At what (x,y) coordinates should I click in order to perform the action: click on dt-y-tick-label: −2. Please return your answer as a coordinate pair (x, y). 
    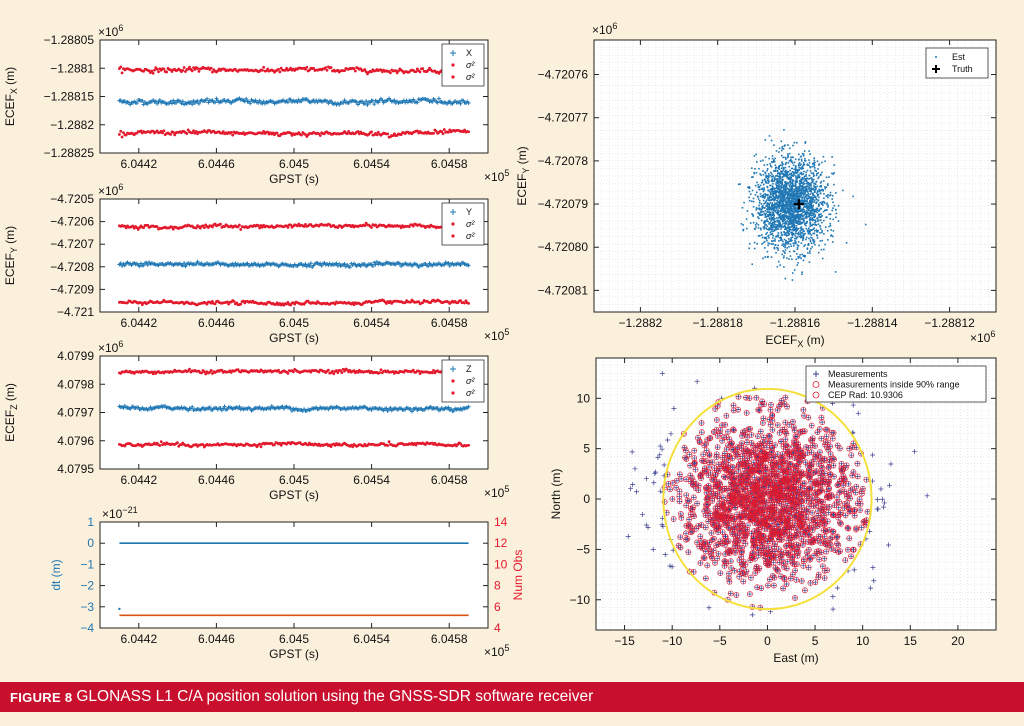
    Looking at the image, I should click on (87, 586).